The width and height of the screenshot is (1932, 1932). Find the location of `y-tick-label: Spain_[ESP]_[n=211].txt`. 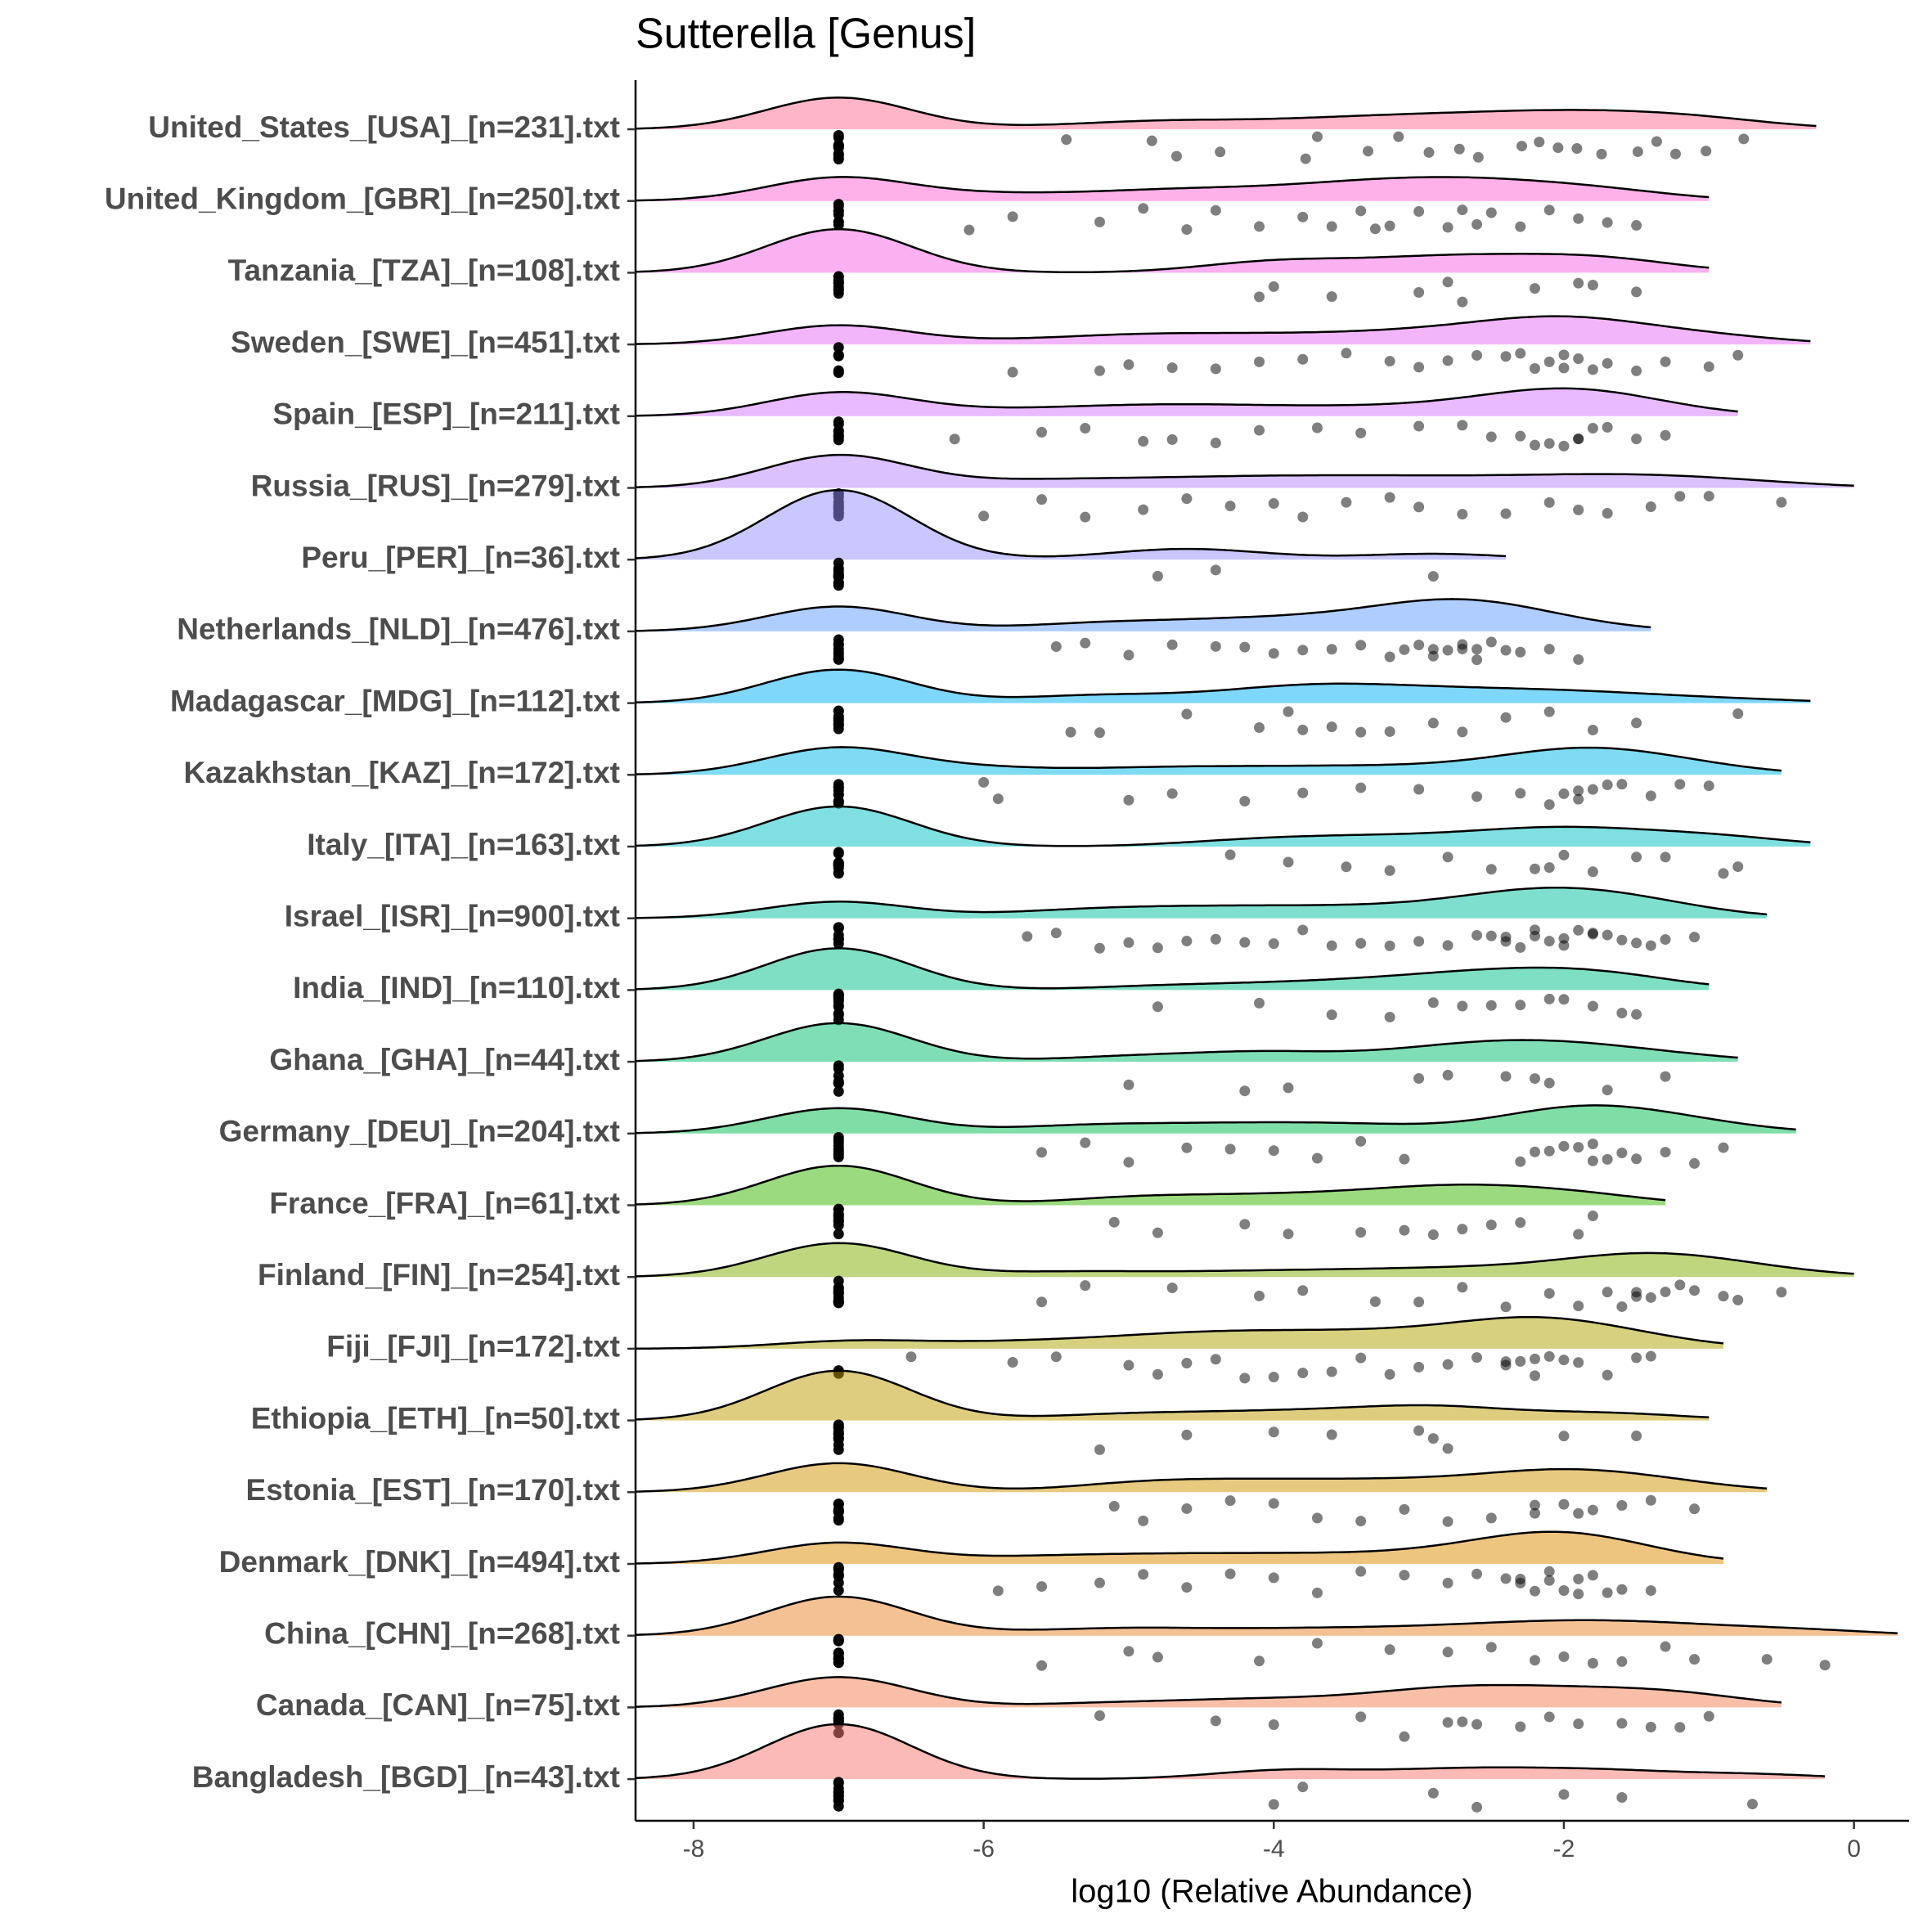

y-tick-label: Spain_[ESP]_[n=211].txt is located at coordinates (446, 415).